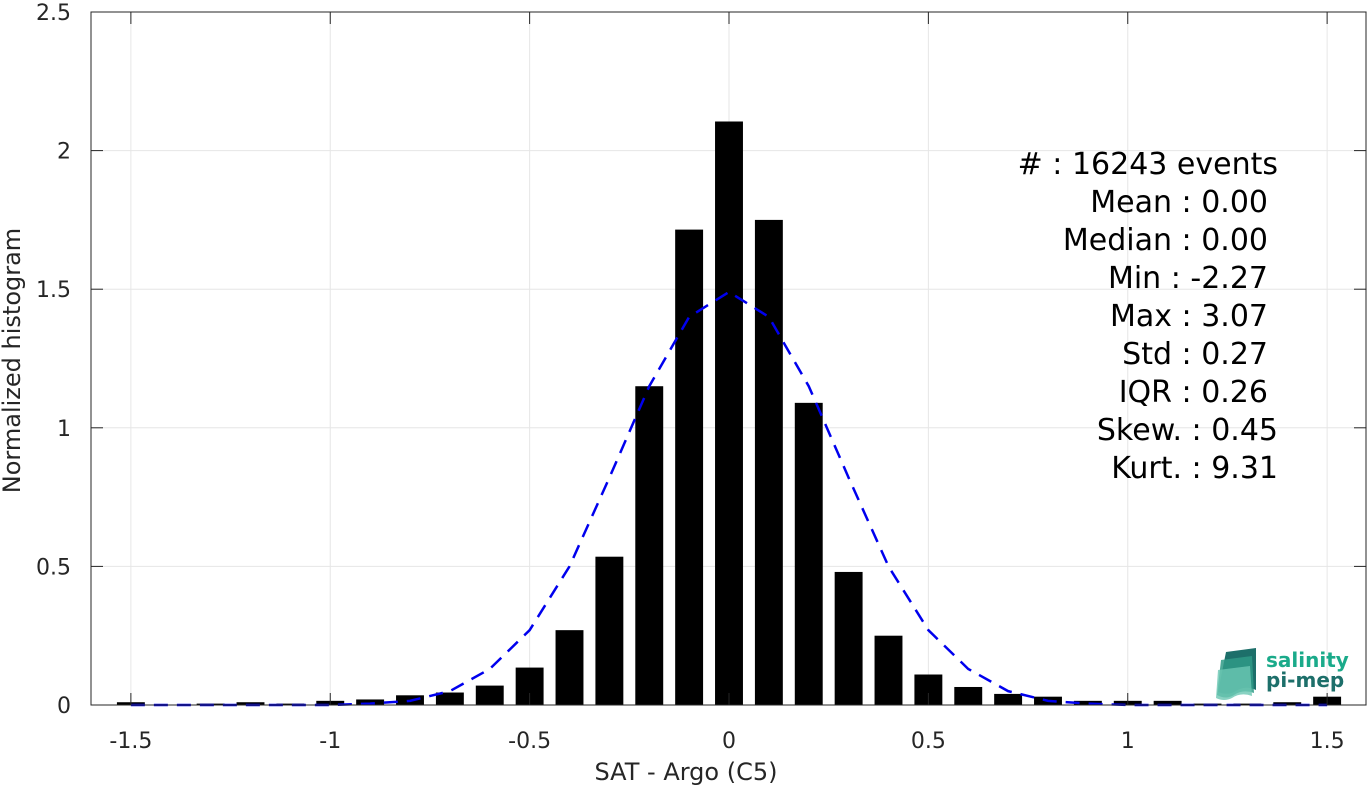 Image resolution: width=1367 pixels, height=787 pixels. What do you see at coordinates (64, 706) in the screenshot?
I see `y-tick-label: 0` at bounding box center [64, 706].